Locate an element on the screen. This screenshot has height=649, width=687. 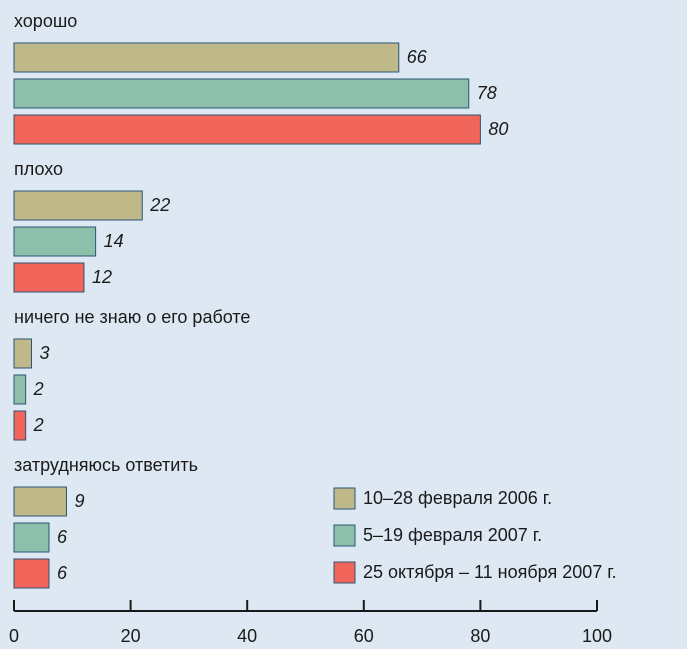
x-tick-label: 40 is located at coordinates (247, 636).